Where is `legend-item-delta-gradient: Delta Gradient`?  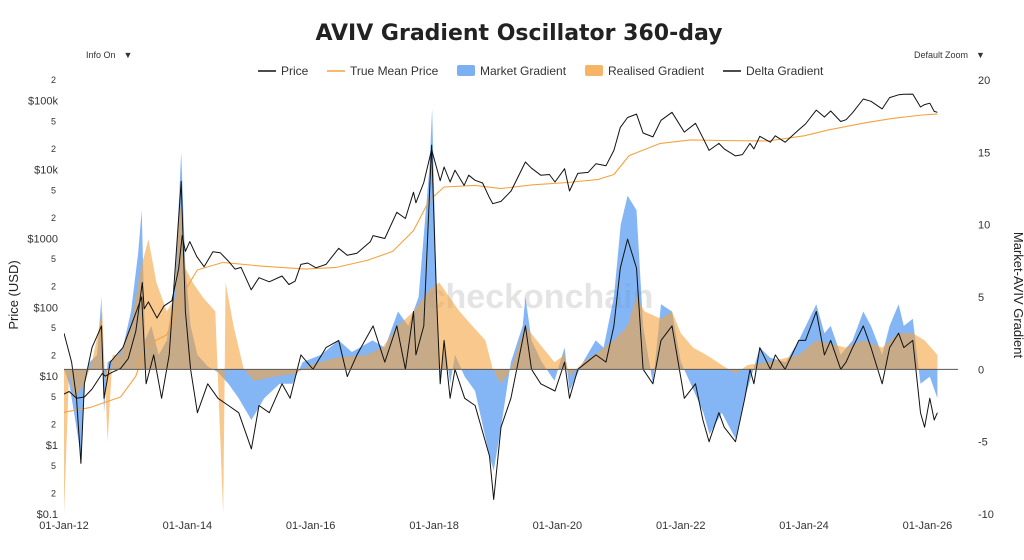
legend-item-delta-gradient: Delta Gradient is located at coordinates (773, 71).